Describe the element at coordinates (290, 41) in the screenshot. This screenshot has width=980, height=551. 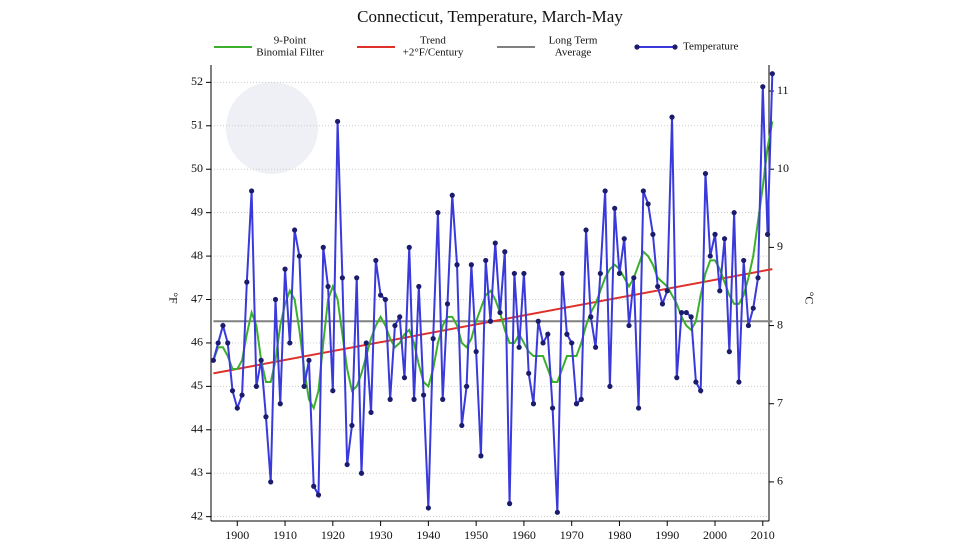
I see `legend-label: 9-Point` at that location.